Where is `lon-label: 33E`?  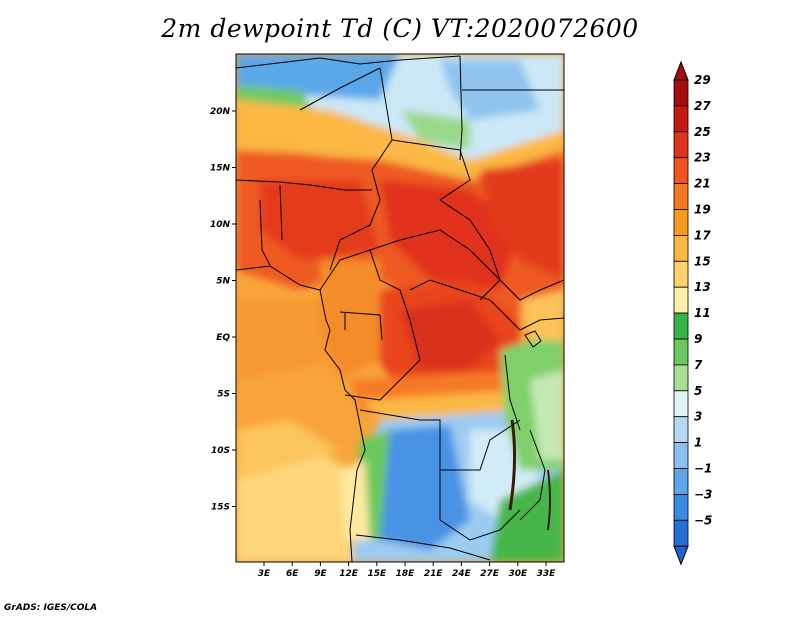 lon-label: 33E is located at coordinates (547, 574).